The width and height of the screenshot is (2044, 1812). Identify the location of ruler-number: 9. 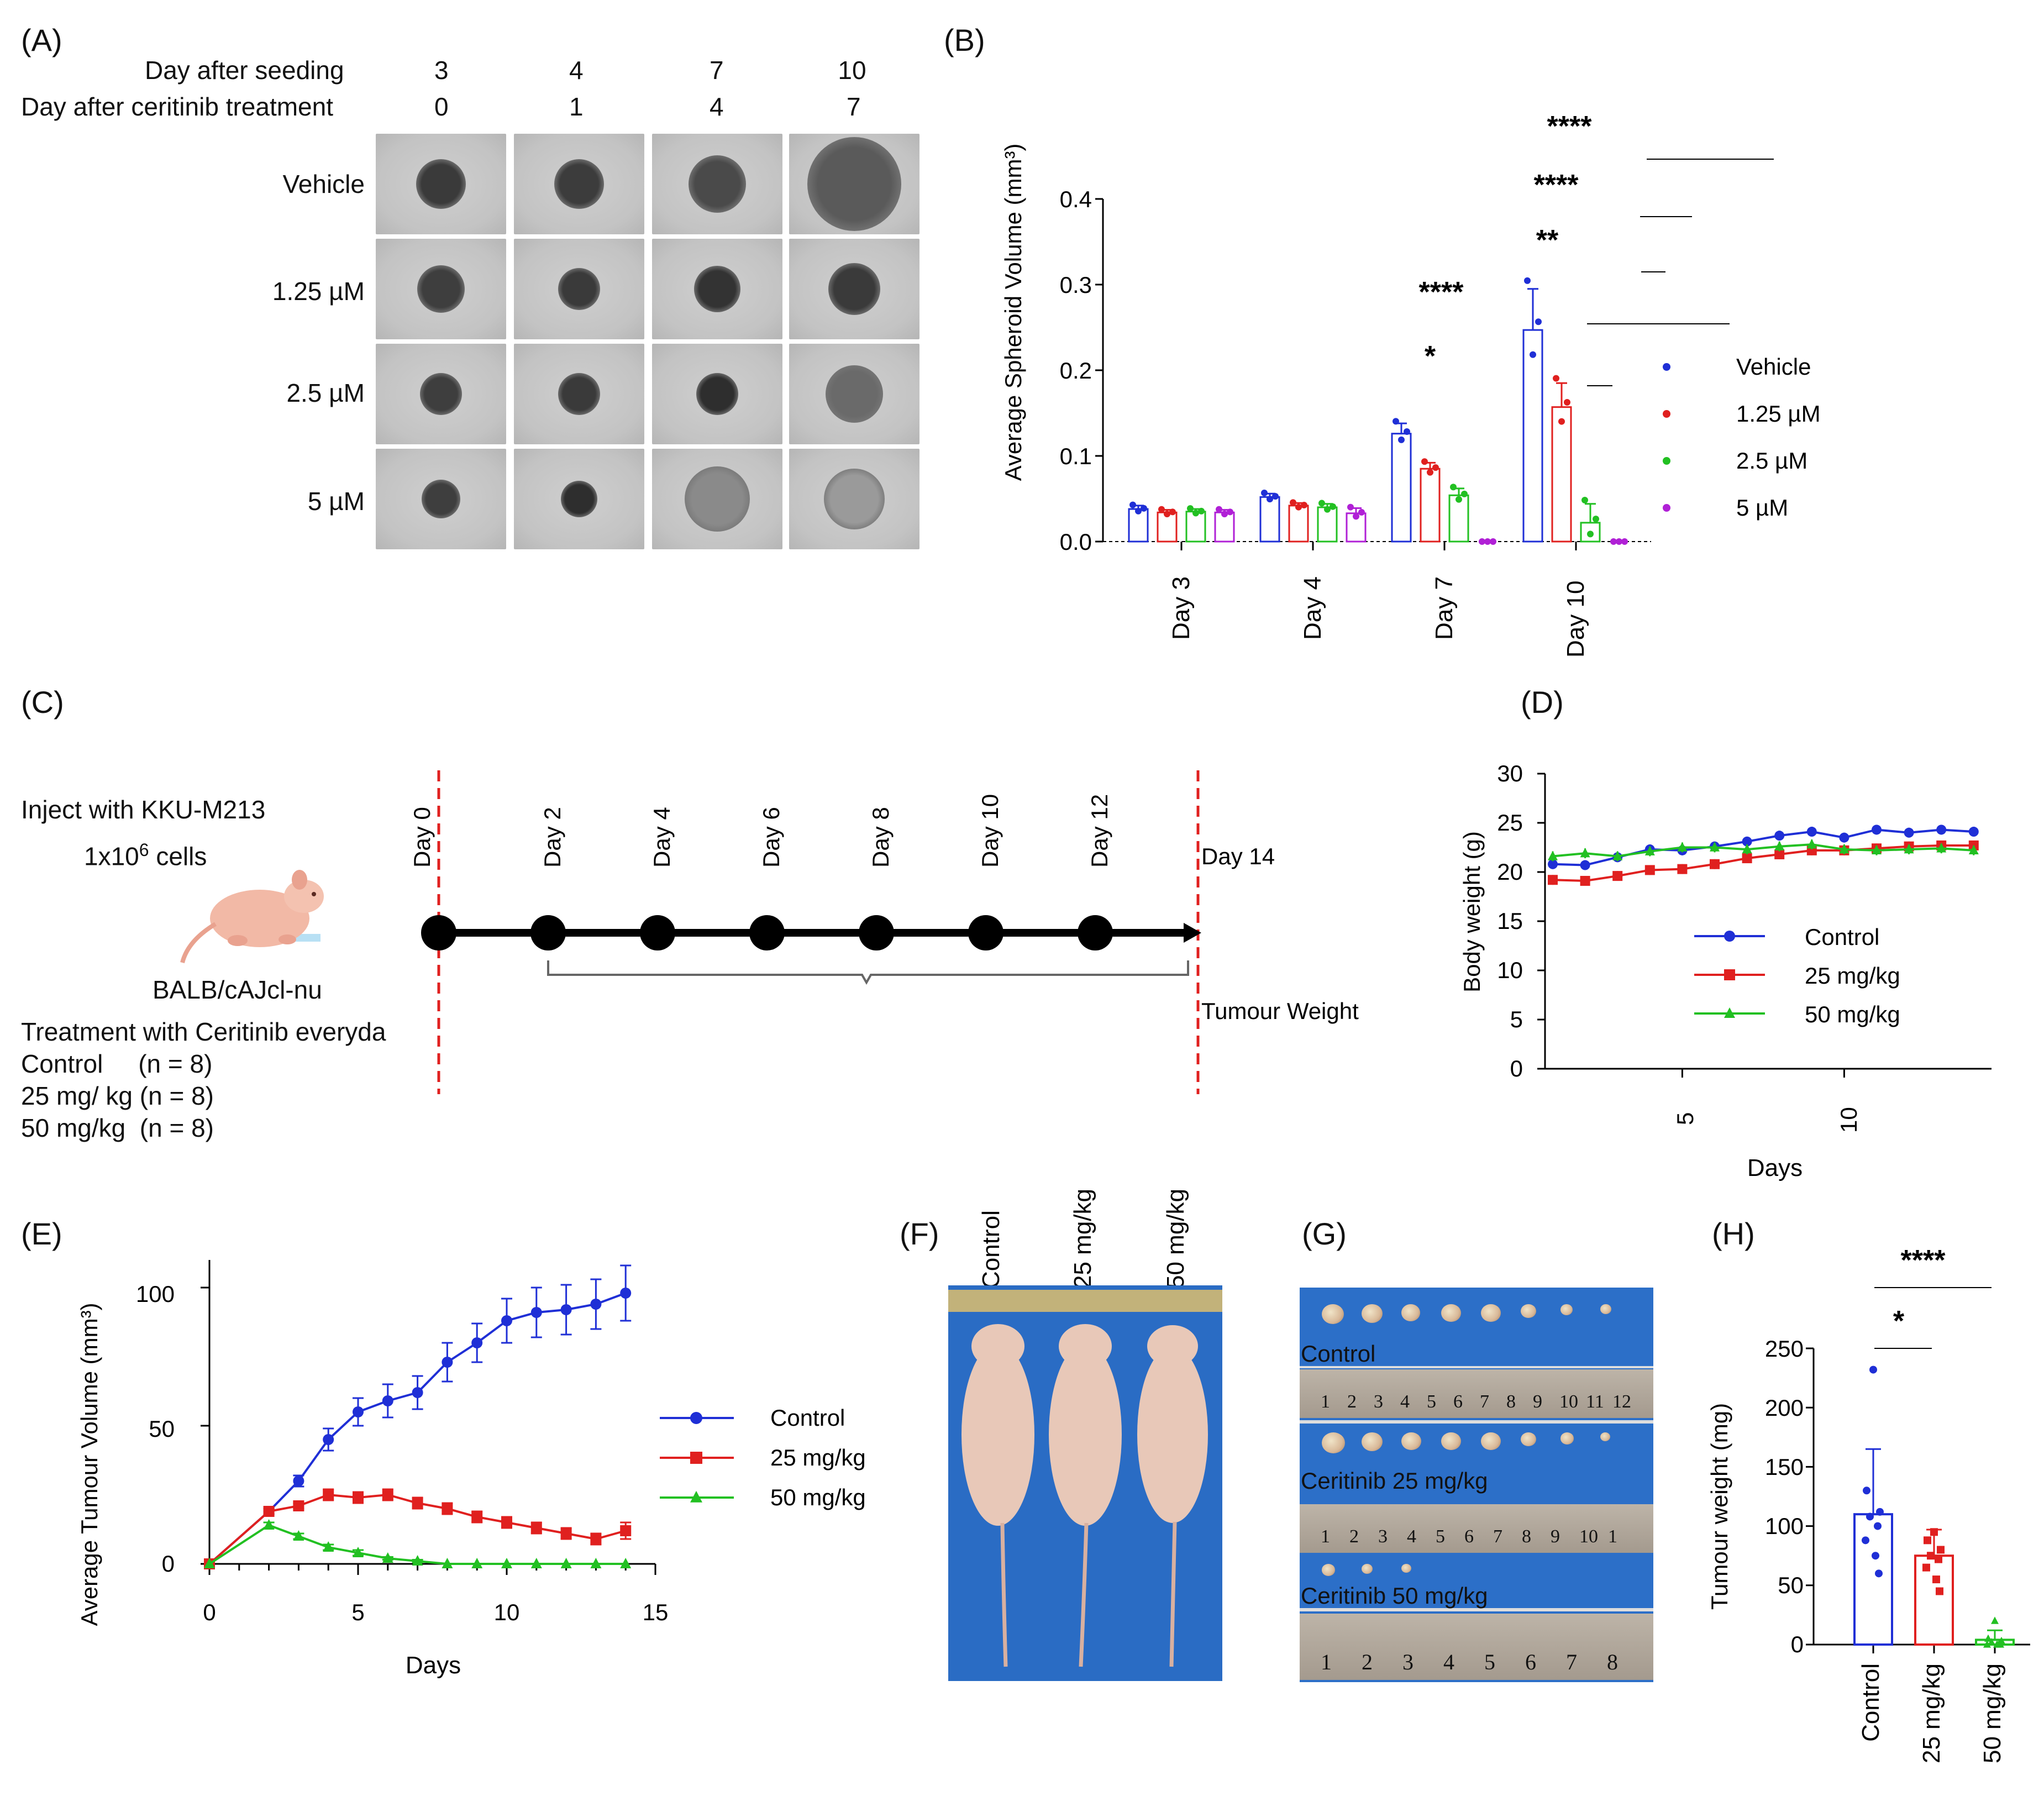
(1556, 1536).